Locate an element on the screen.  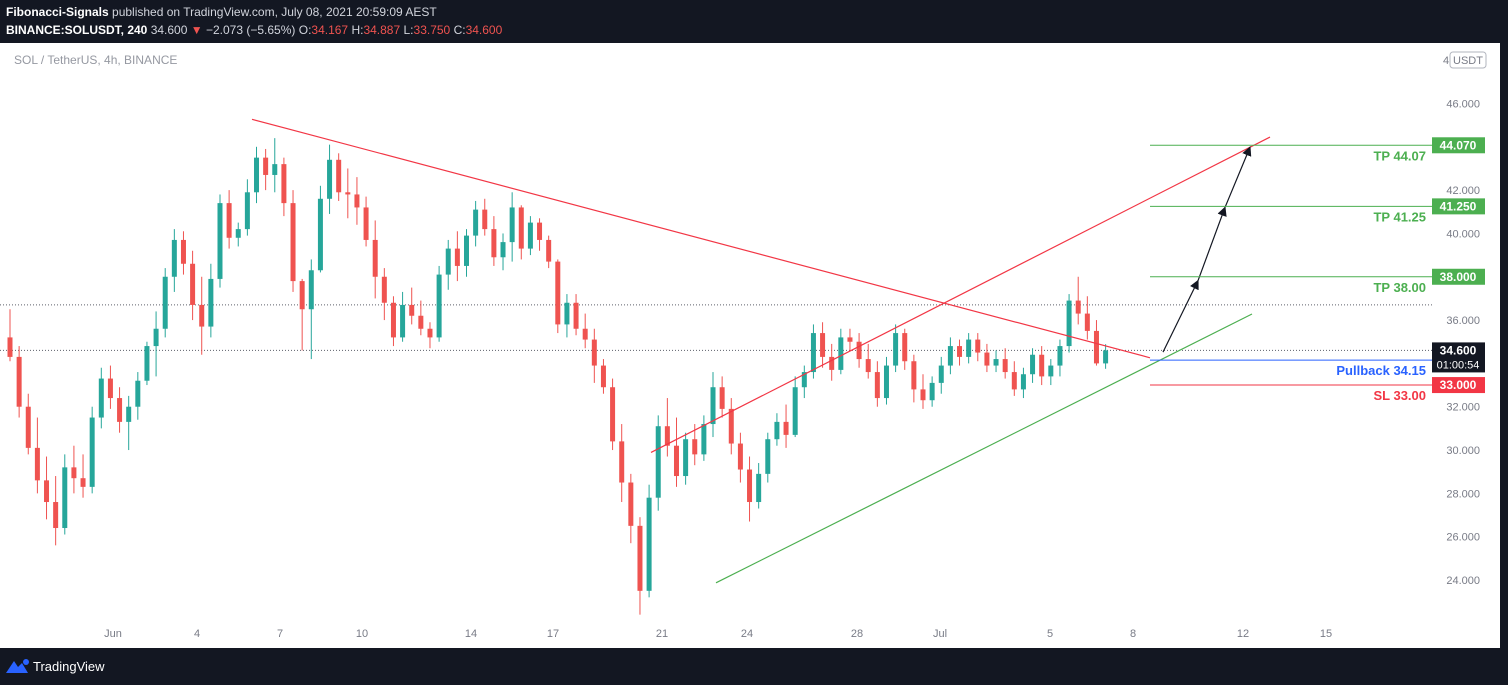
currency-badge is located at coordinates (1468, 60).